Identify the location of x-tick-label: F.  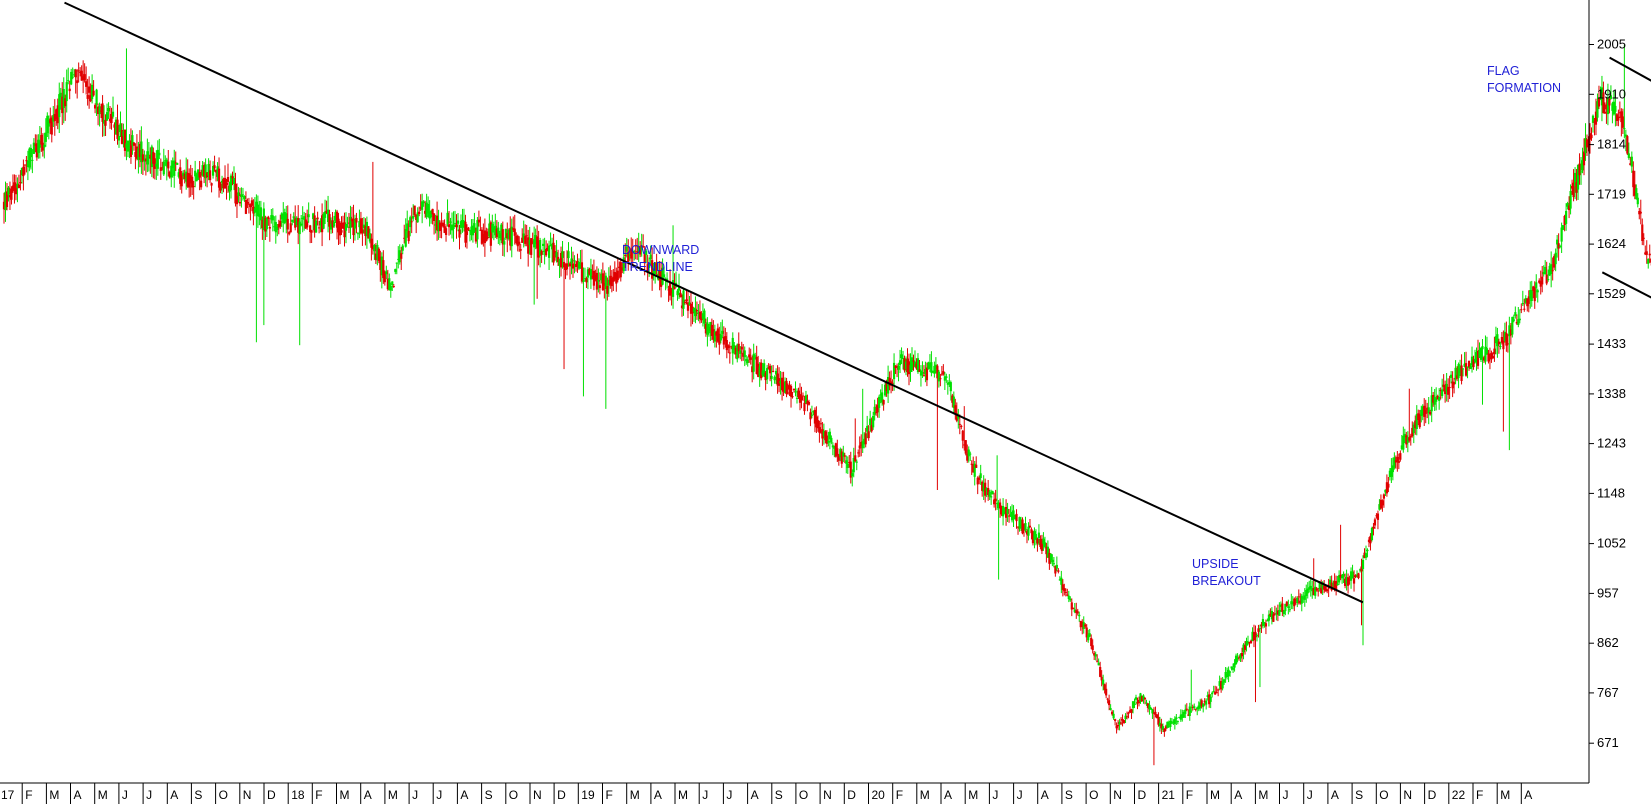
(318, 795).